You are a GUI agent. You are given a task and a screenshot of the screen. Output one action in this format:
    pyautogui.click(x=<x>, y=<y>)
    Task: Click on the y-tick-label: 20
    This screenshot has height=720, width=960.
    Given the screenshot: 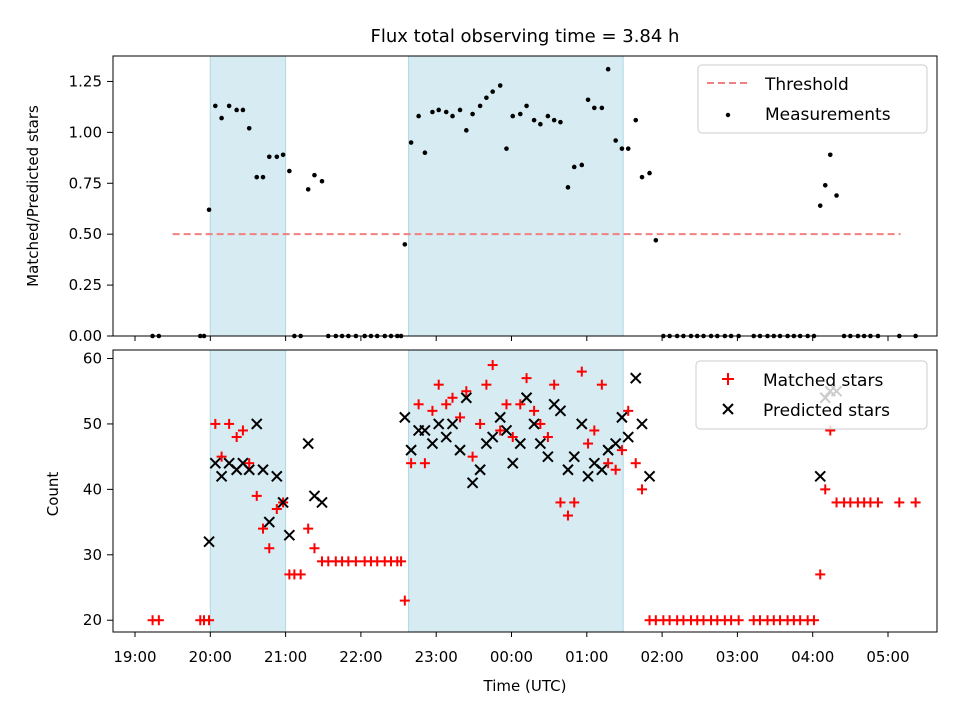 What is the action you would take?
    pyautogui.click(x=92, y=620)
    